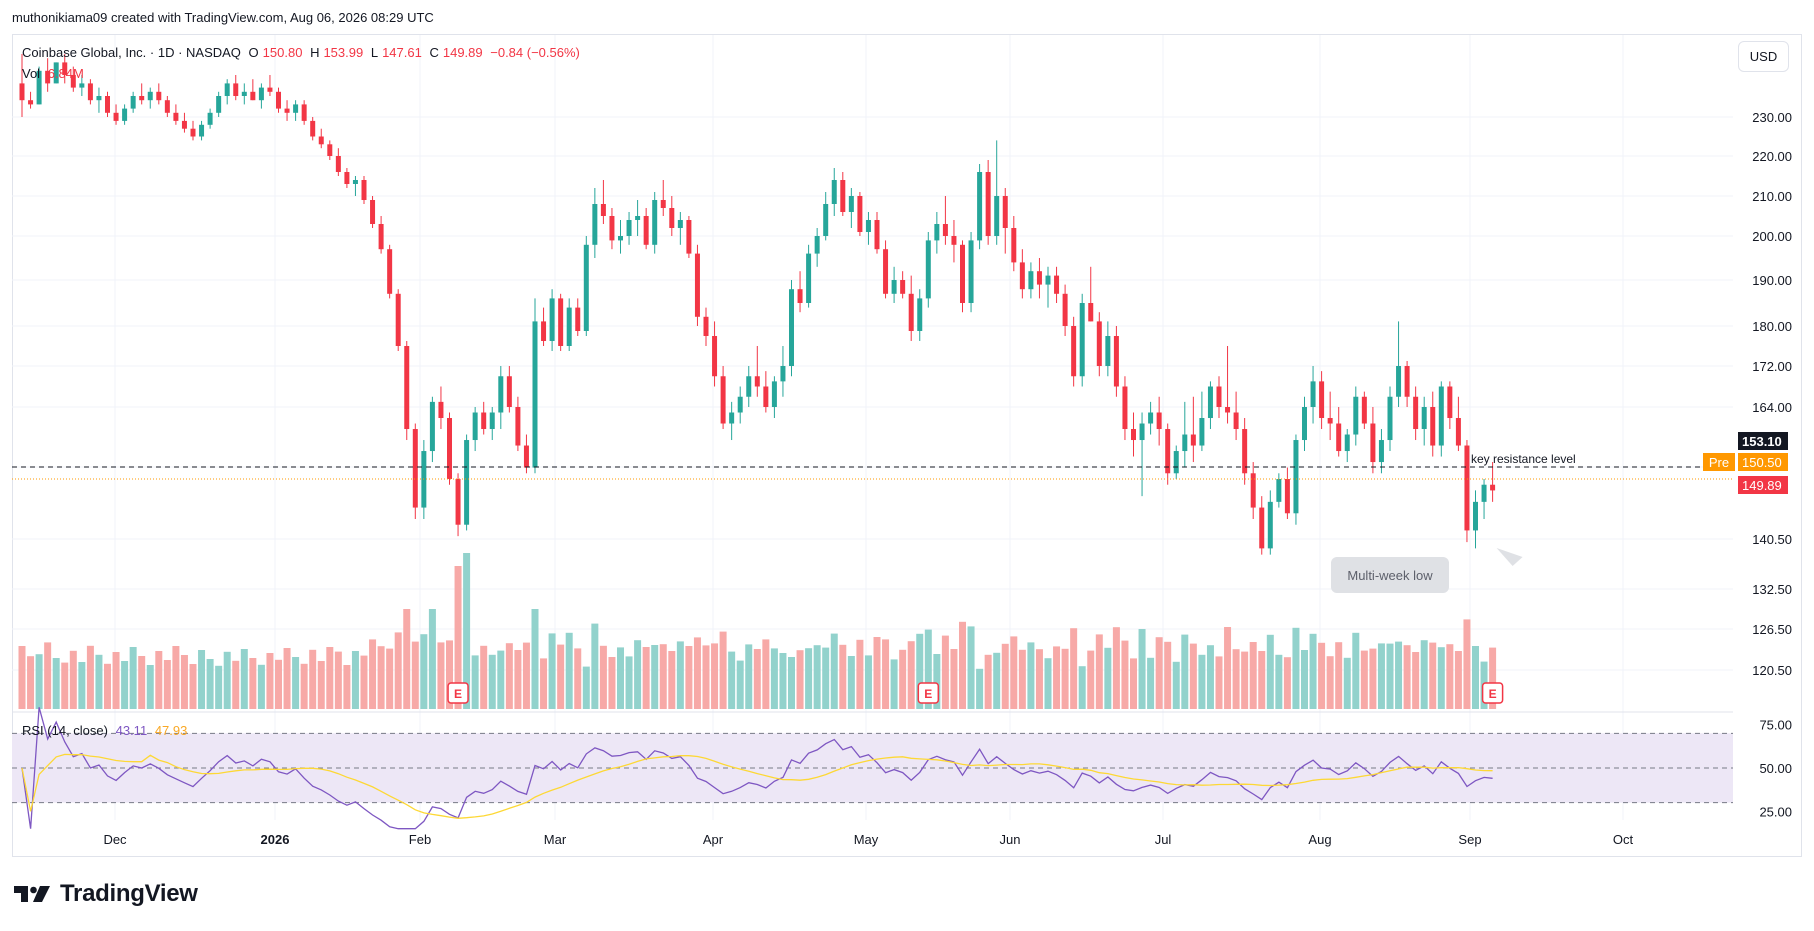 The image size is (1814, 931). Describe the element at coordinates (106, 894) in the screenshot. I see `tradingview-logo: TradingView` at that location.